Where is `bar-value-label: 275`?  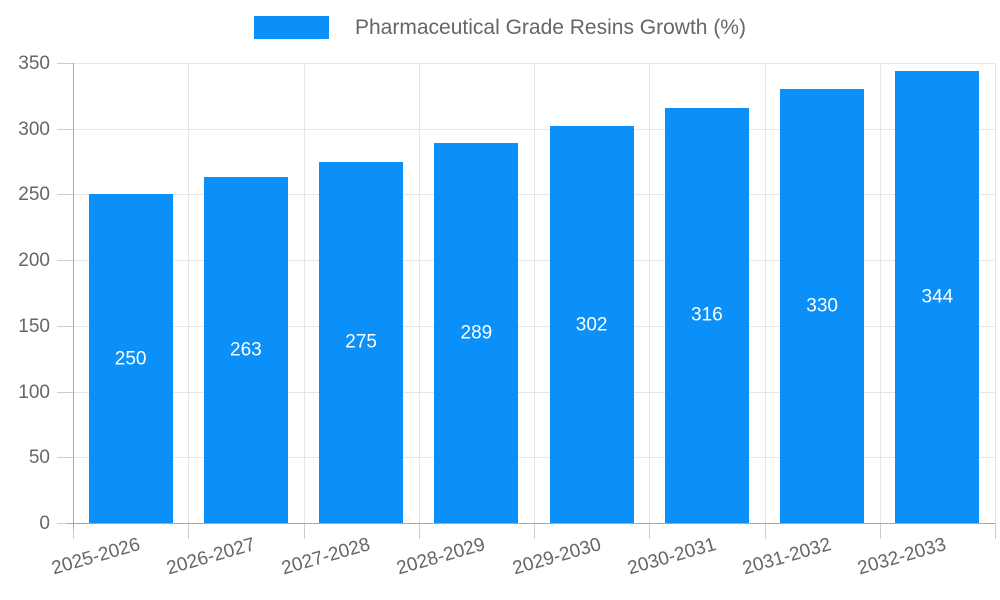 bar-value-label: 275 is located at coordinates (361, 342).